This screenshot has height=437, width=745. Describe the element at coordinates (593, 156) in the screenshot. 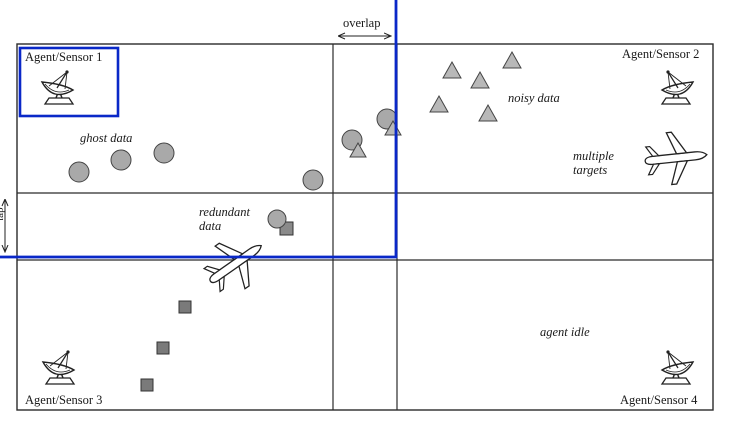

I see `multiple-targets-line-1: multiple` at that location.